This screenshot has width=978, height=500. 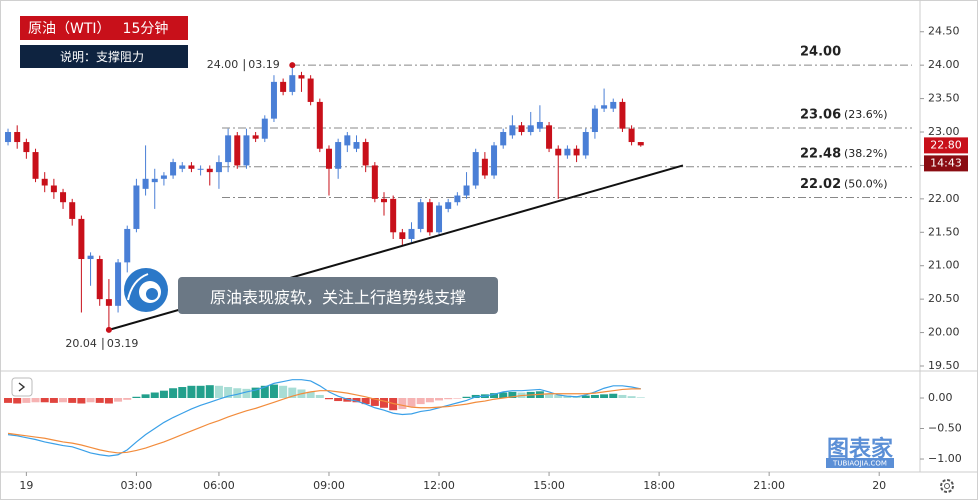 I want to click on y-tick-label: 24.50, so click(x=944, y=31).